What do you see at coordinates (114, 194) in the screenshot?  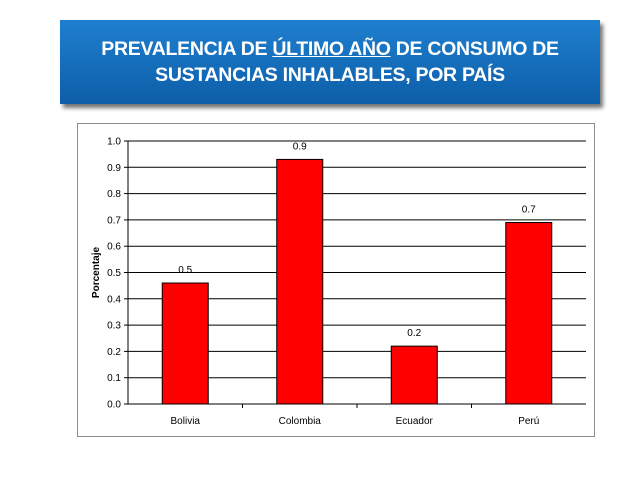 I see `y-tick-label: 0.8` at bounding box center [114, 194].